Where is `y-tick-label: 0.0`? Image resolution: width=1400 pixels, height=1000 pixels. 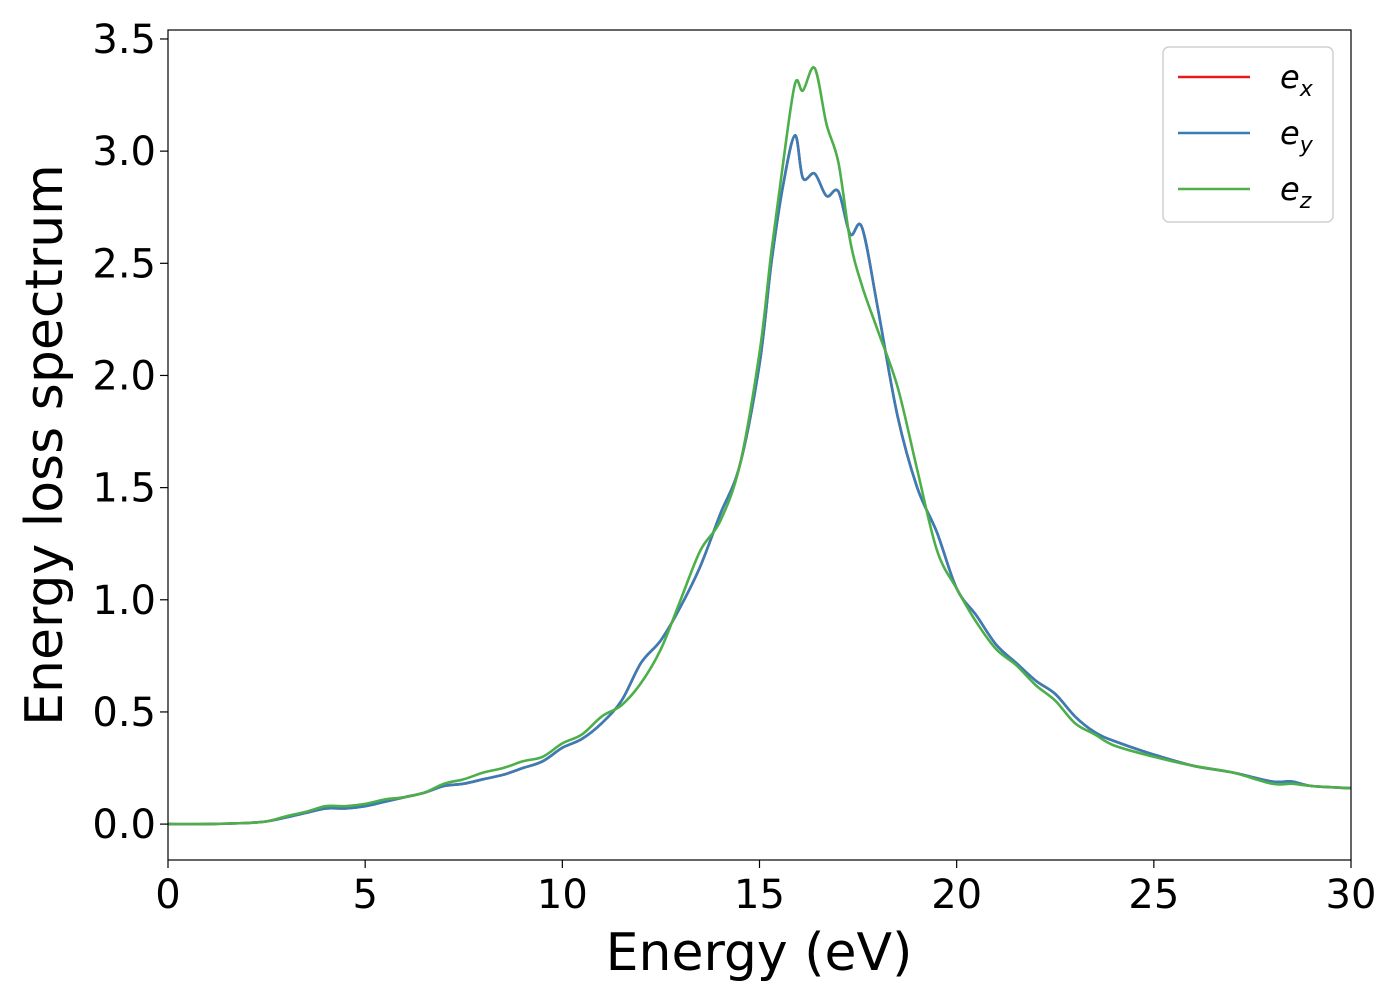 y-tick-label: 0.0 is located at coordinates (124, 825).